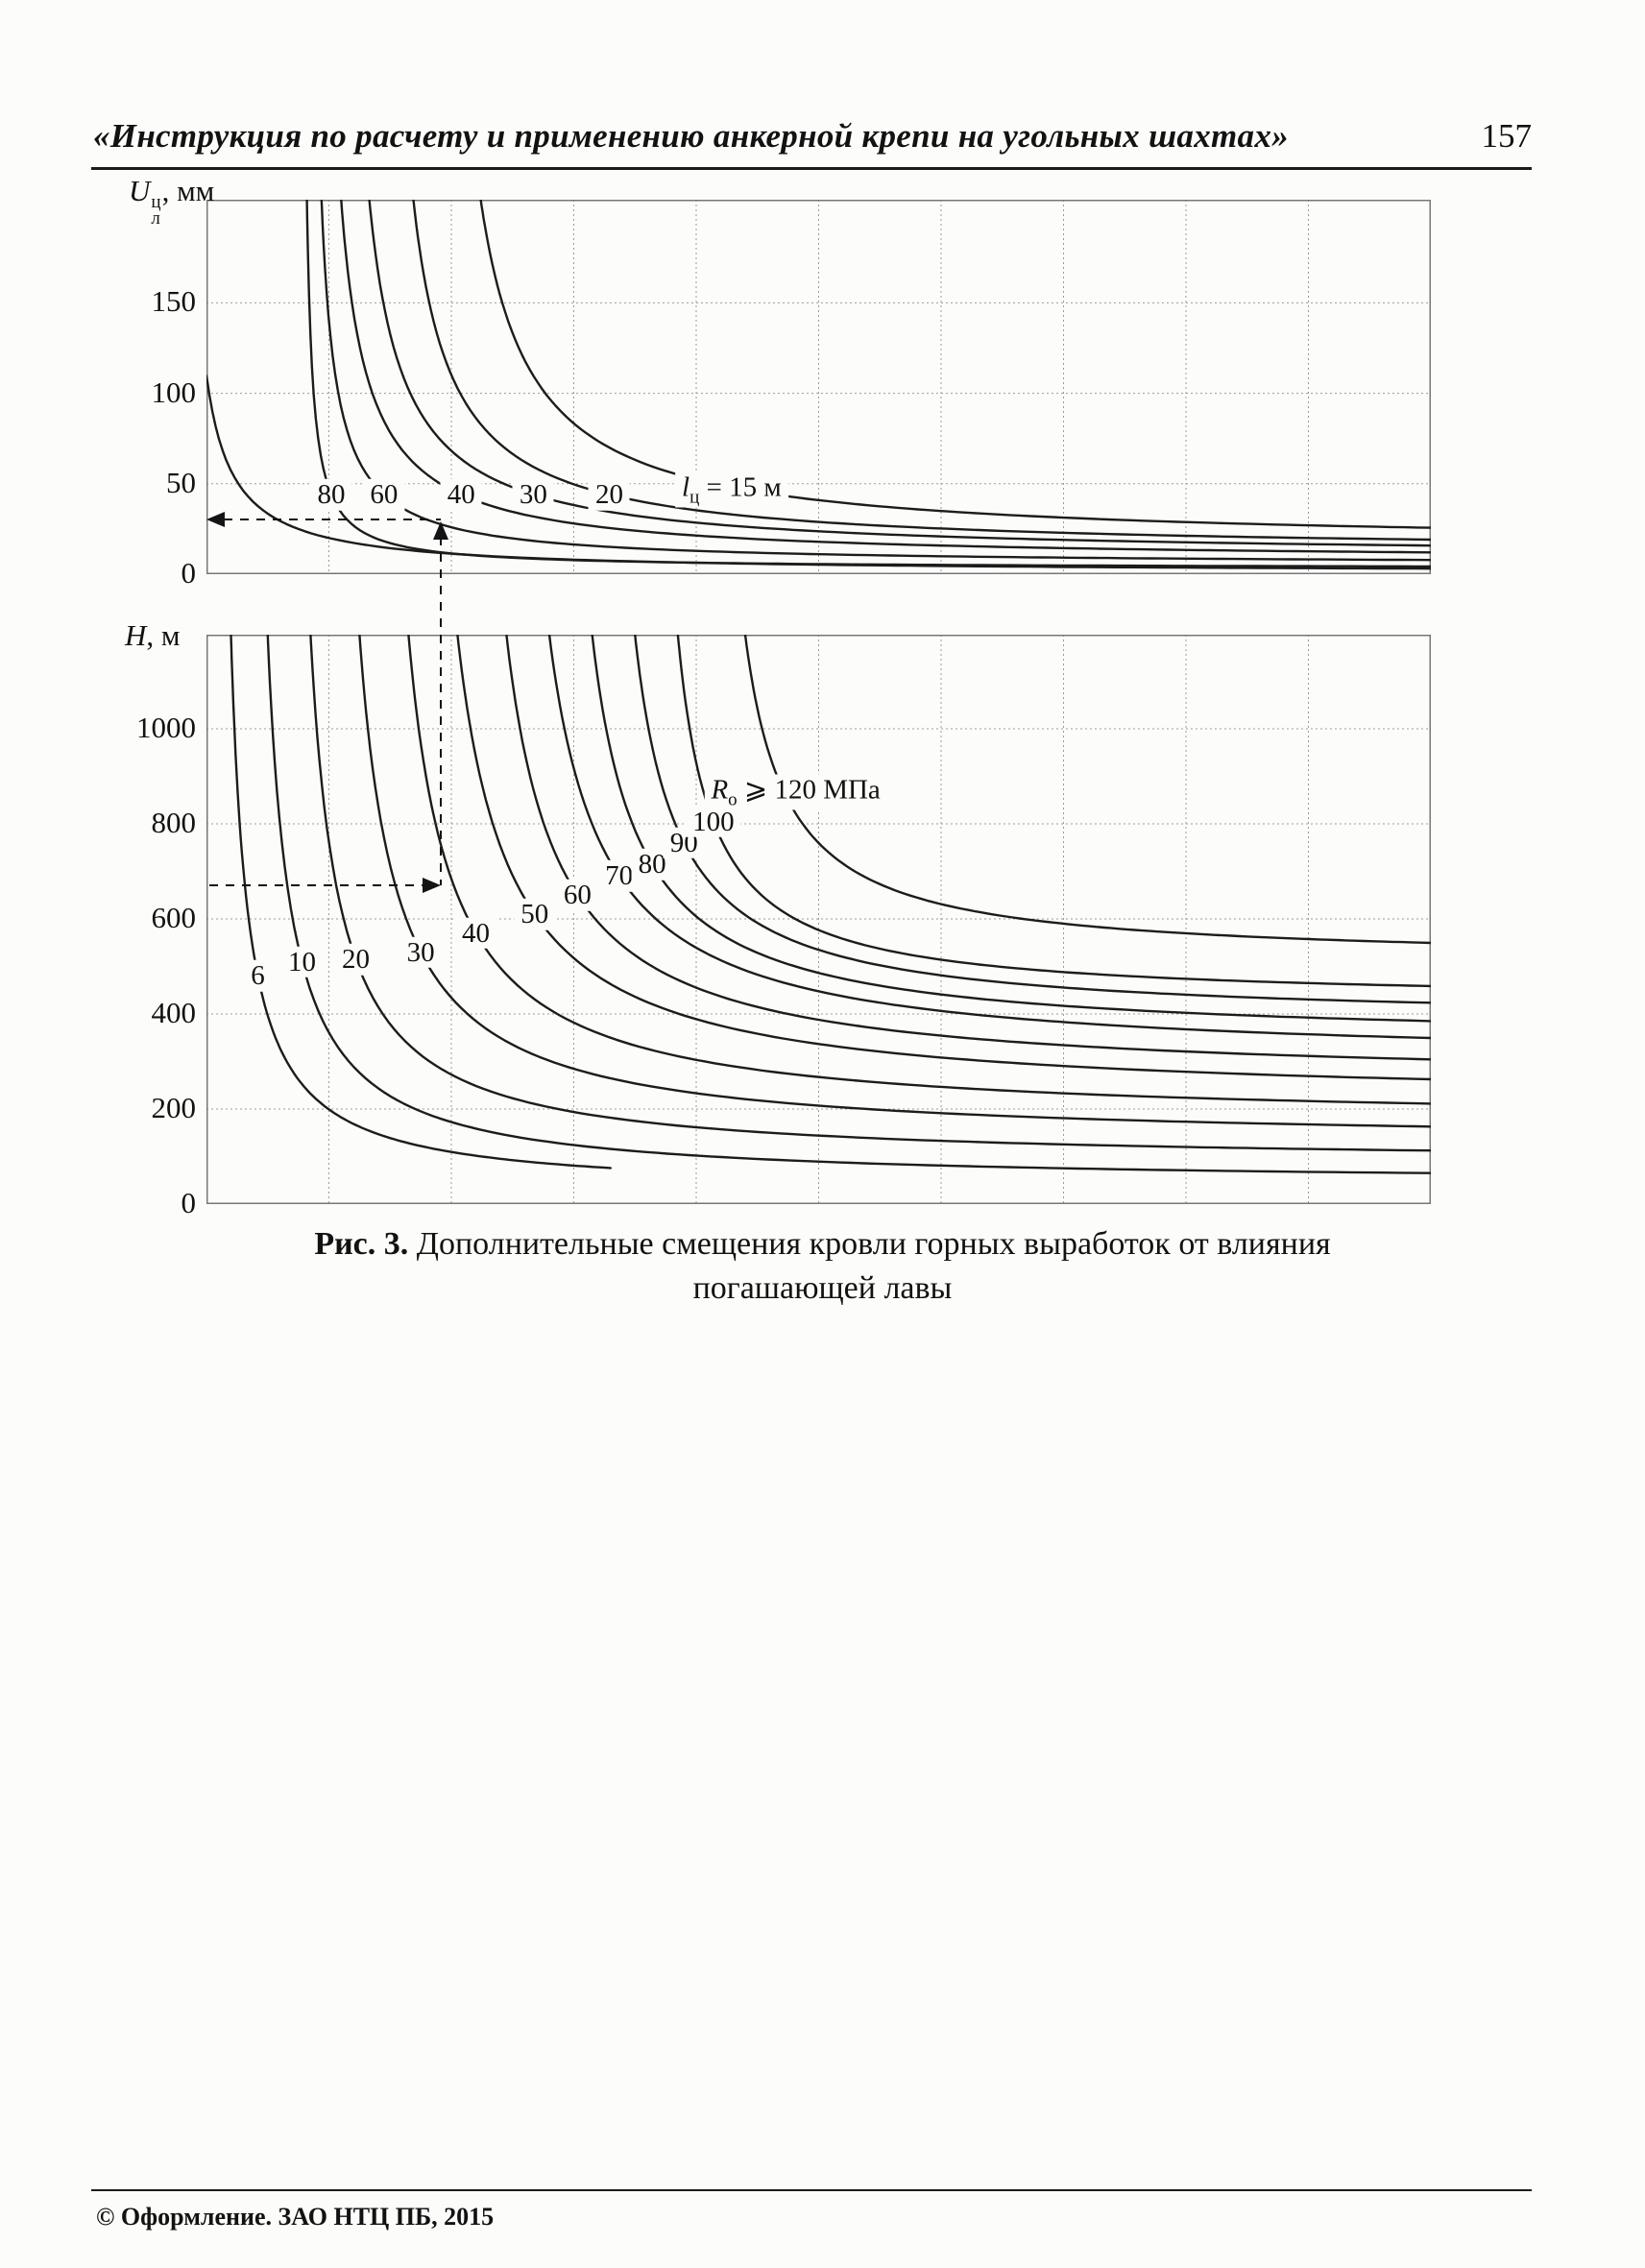 The width and height of the screenshot is (1645, 2268). What do you see at coordinates (714, 822) in the screenshot?
I see `curve-label-lower-100: 100` at bounding box center [714, 822].